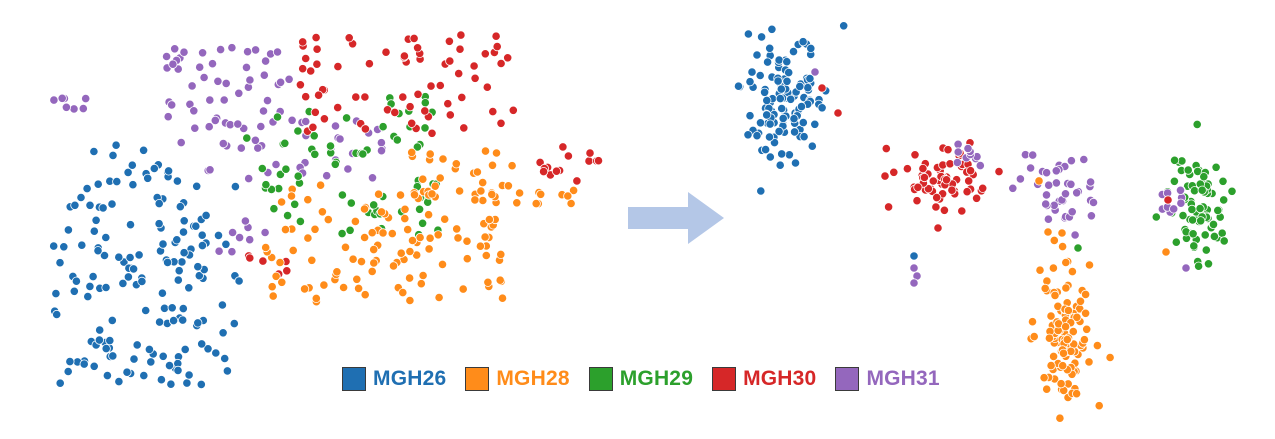 This screenshot has width=1275, height=439. What do you see at coordinates (780, 378) in the screenshot?
I see `legend-label: MGH30` at bounding box center [780, 378].